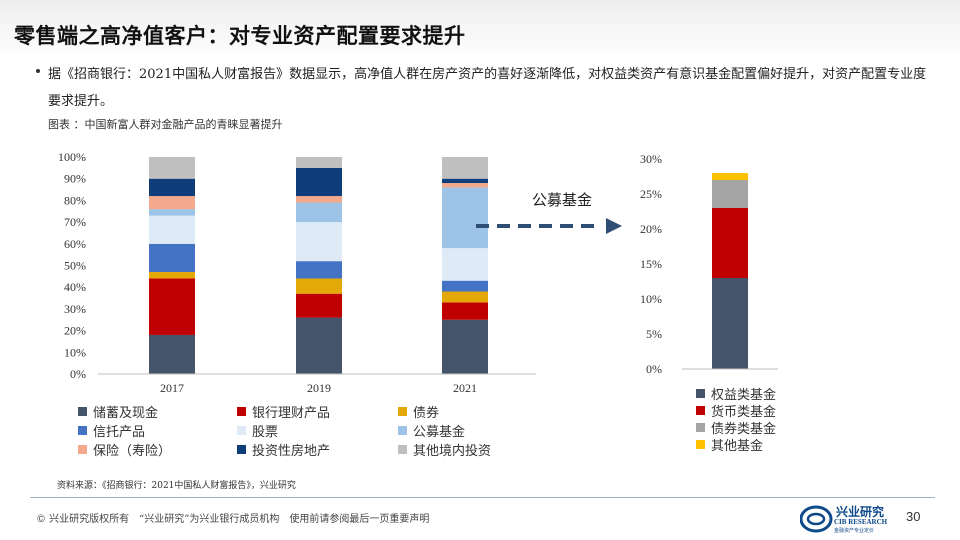 This screenshot has height=540, width=960. Describe the element at coordinates (172, 388) in the screenshot. I see `x-tick-label-left: 2017` at that location.